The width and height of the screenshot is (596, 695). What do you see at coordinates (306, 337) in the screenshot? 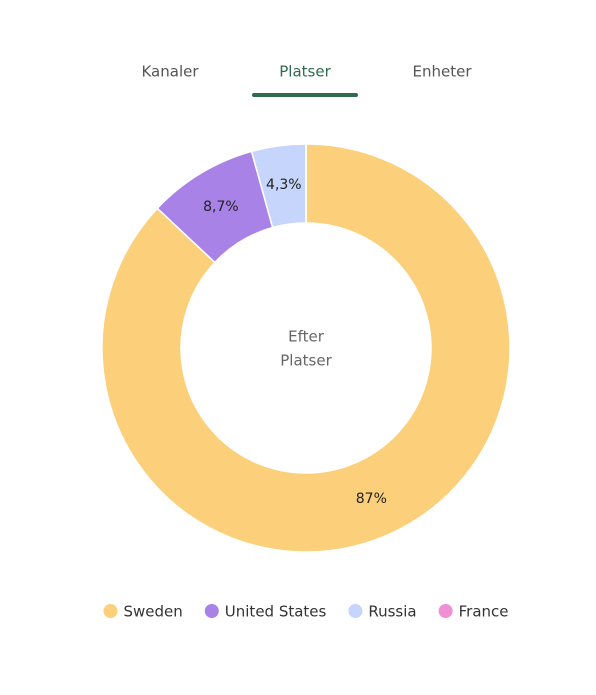
I see `center-label: Efter` at bounding box center [306, 337].